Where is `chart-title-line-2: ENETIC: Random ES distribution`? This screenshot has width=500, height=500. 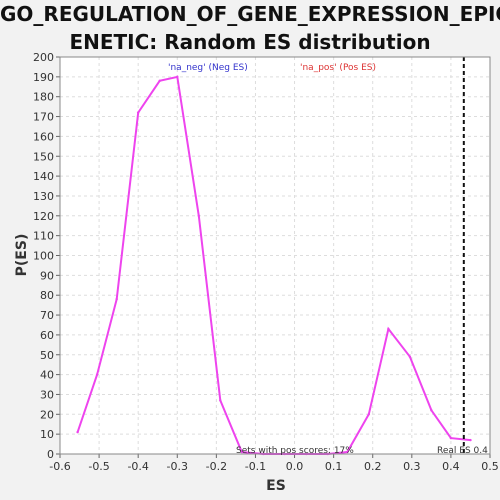 chart-title-line-2: ENETIC: Random ES distribution is located at coordinates (250, 42).